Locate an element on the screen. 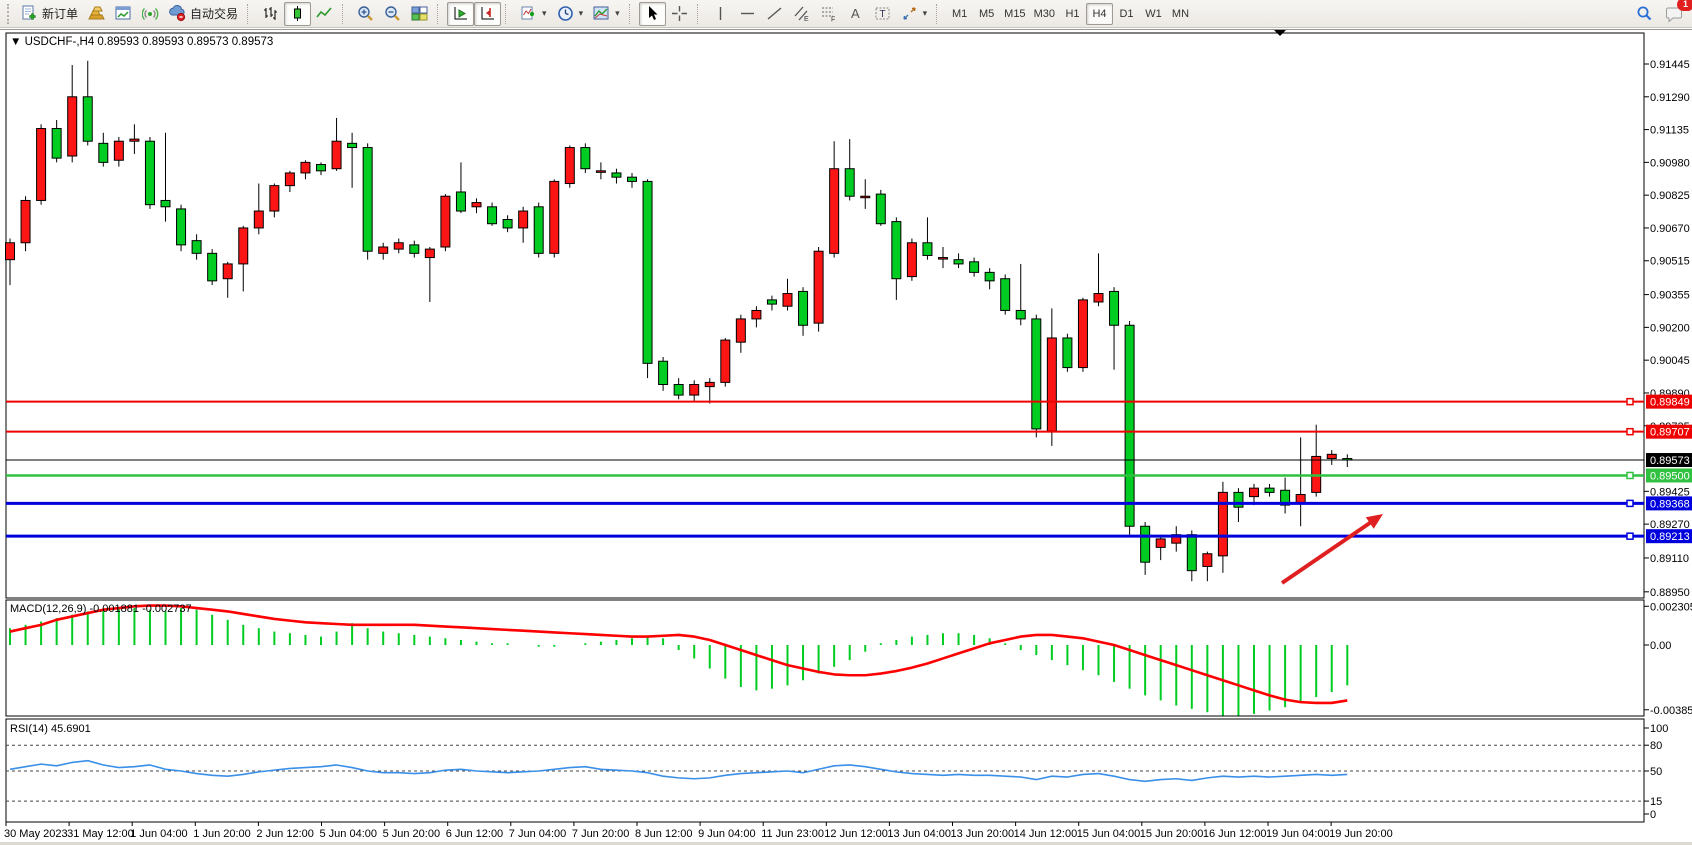 The image size is (1692, 845). auto-trading-icon is located at coordinates (177, 13).